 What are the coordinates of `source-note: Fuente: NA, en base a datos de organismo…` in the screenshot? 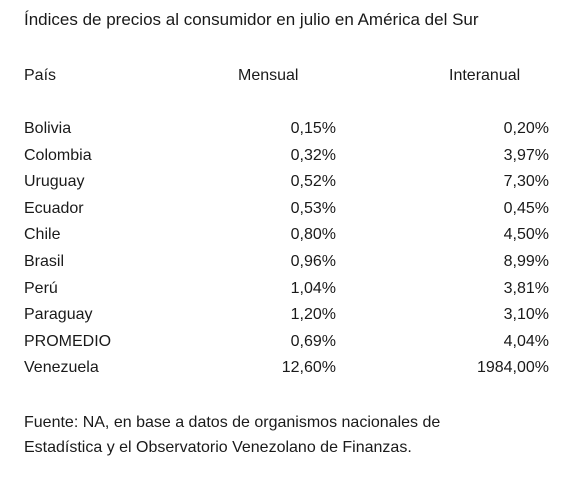 It's located at (274, 435).